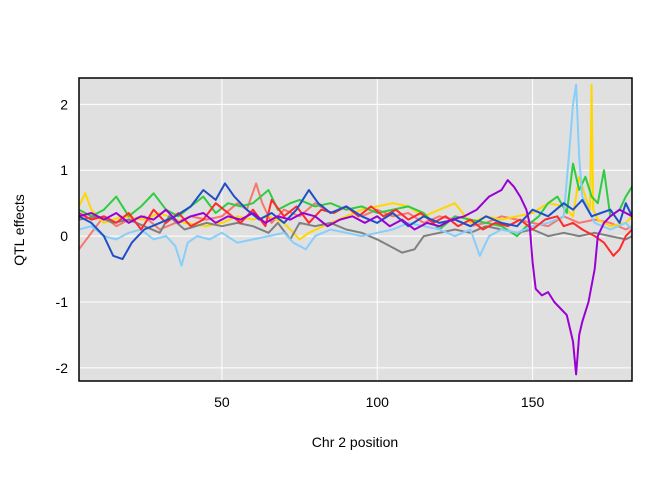 The height and width of the screenshot is (480, 672). What do you see at coordinates (62, 302) in the screenshot?
I see `y-tick-label: -1` at bounding box center [62, 302].